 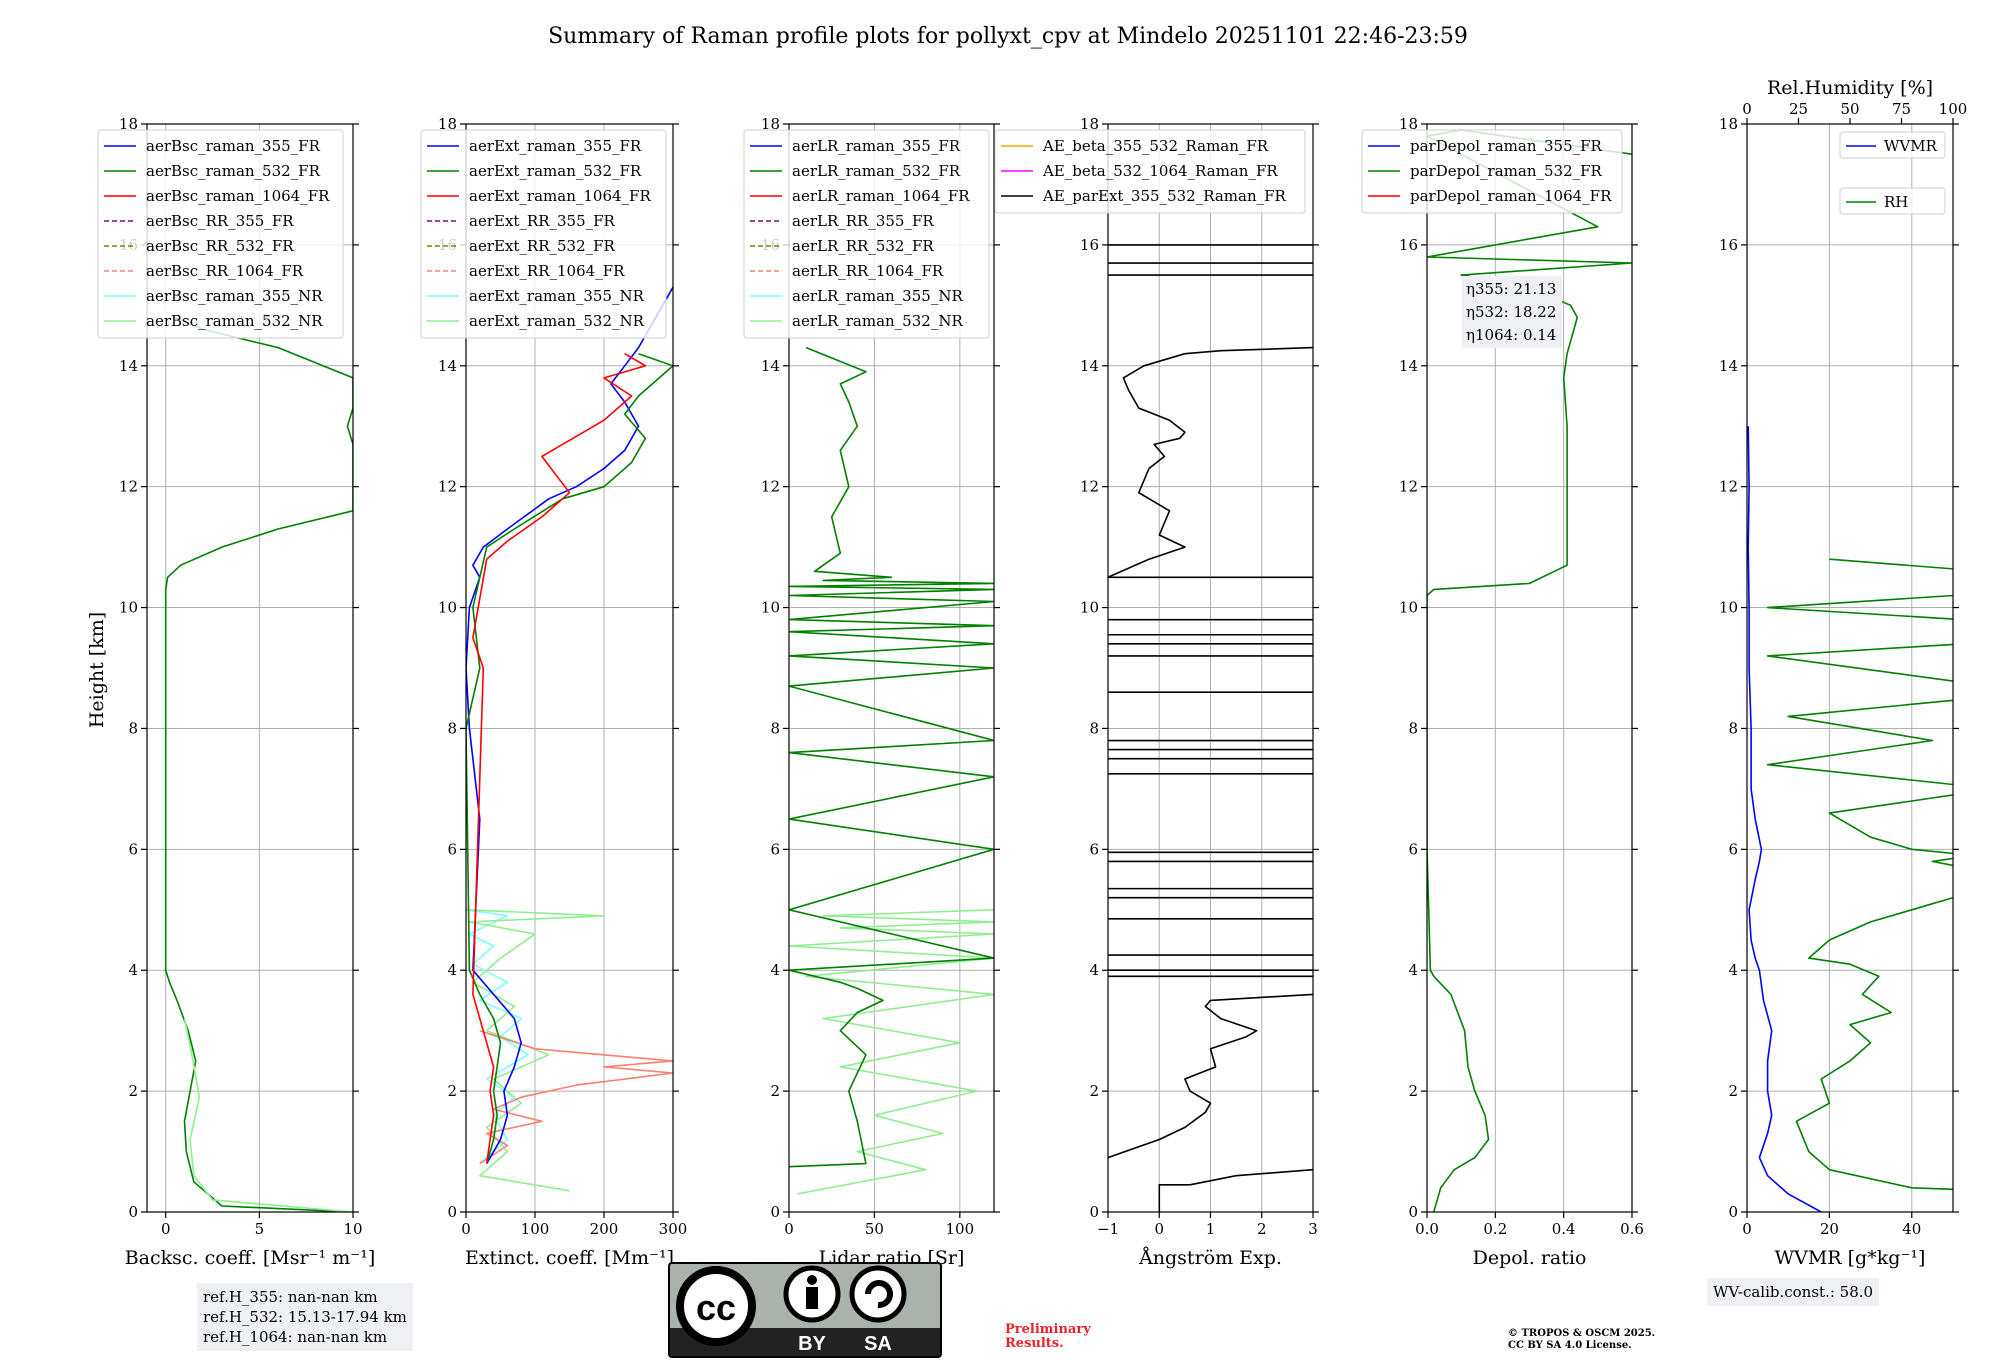 I want to click on x-axis-label: Backsc. coeff. [Msr⁻¹ m⁻¹], so click(x=250, y=1258).